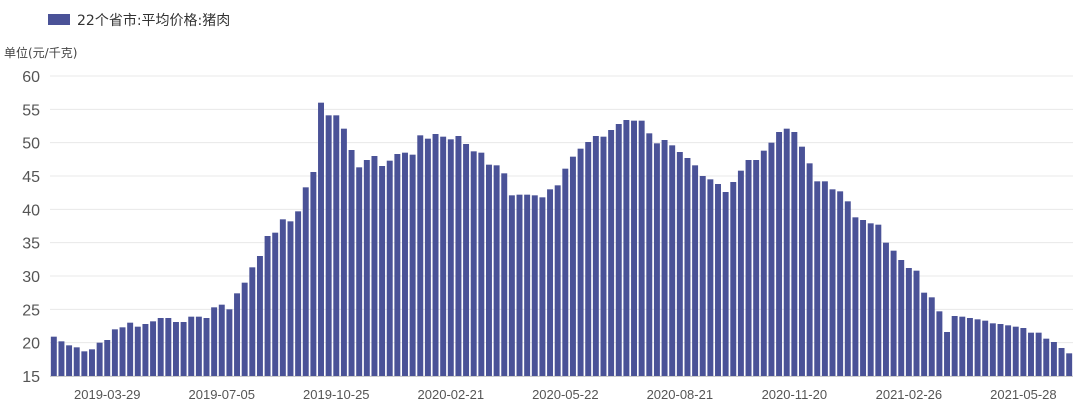  What do you see at coordinates (222, 394) in the screenshot?
I see `x-tick-label: 2019-07-05` at bounding box center [222, 394].